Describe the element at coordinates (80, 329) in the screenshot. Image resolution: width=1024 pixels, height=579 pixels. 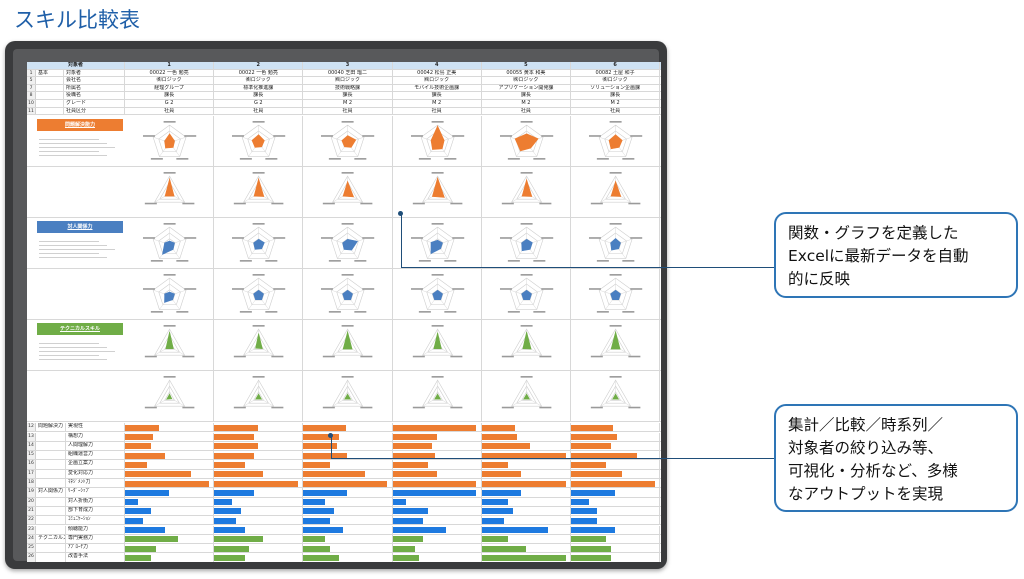
I see `category-header: テクニカルスキル` at that location.